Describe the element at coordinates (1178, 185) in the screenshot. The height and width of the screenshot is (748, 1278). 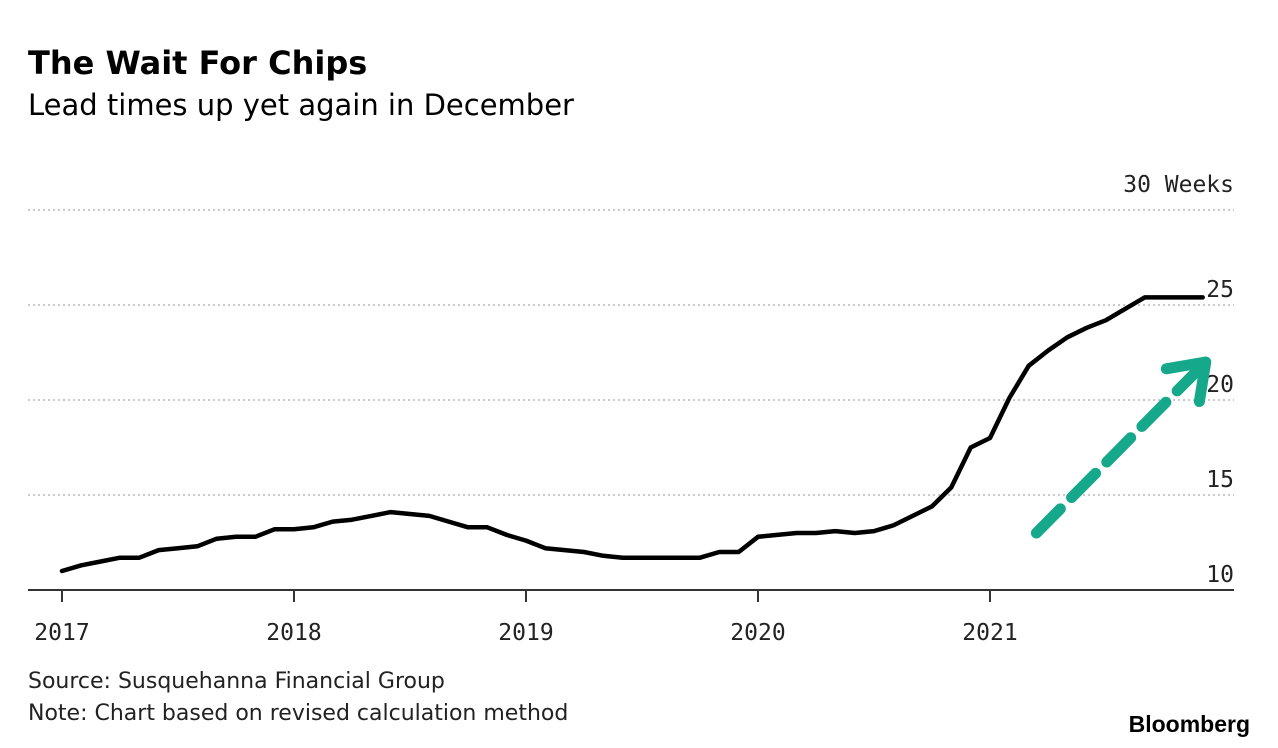
I see `y-unit-label: 30 Weeks` at that location.